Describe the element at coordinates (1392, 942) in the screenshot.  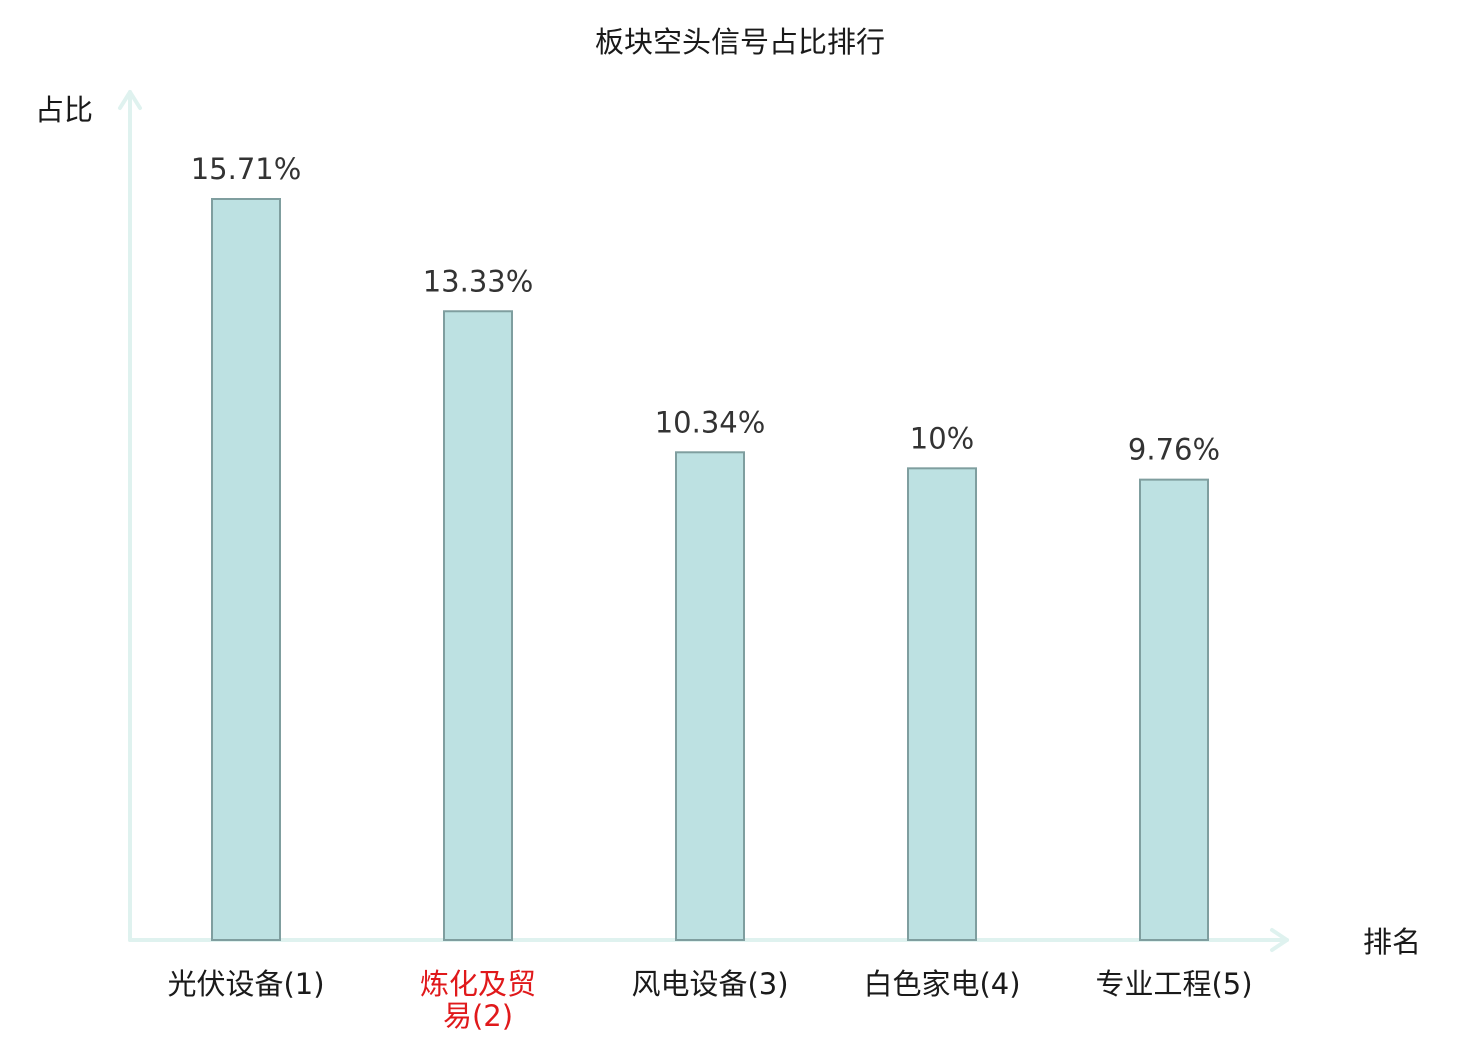
I see `x-axis-title: 排名` at that location.